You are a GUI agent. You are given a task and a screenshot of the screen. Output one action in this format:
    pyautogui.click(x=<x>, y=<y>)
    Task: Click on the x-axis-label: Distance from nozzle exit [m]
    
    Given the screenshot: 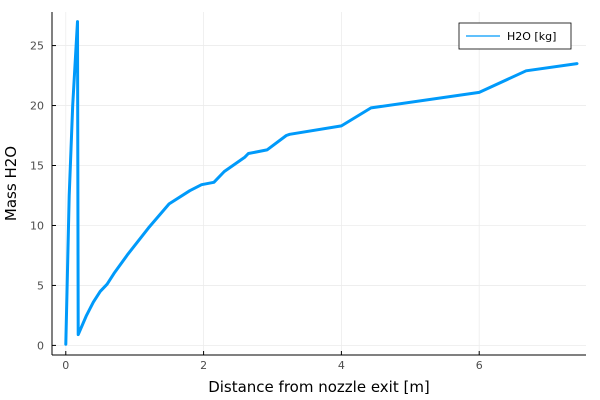 What is the action you would take?
    pyautogui.click(x=319, y=387)
    